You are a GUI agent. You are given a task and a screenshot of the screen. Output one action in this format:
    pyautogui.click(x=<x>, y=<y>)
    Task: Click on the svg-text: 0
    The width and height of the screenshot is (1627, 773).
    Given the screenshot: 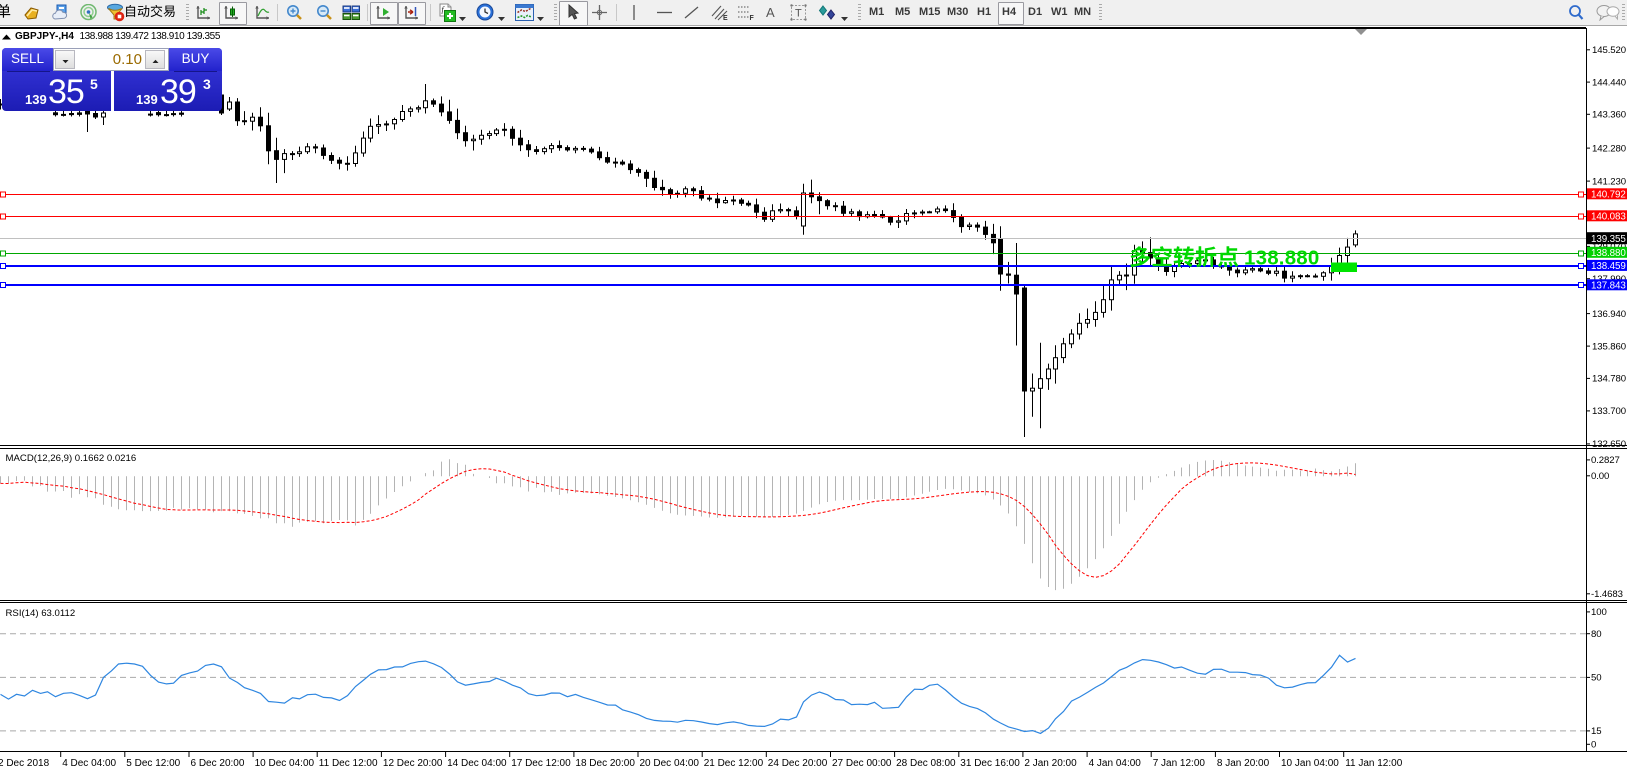 What is the action you would take?
    pyautogui.click(x=1593, y=745)
    